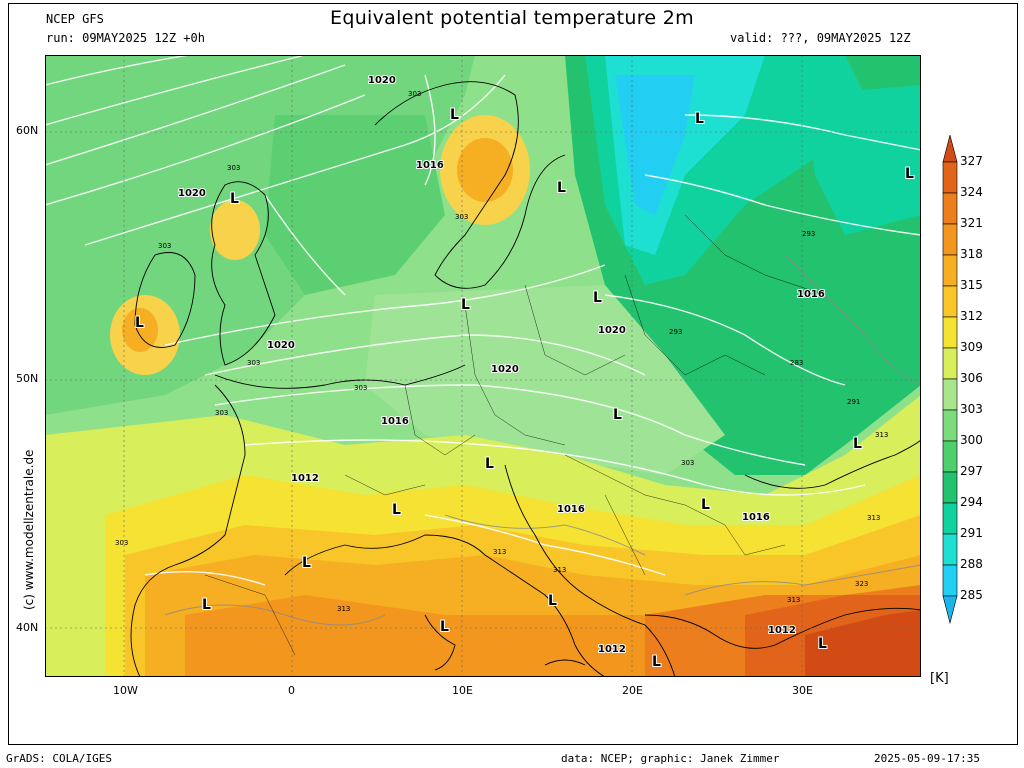  Describe the element at coordinates (796, 363) in the screenshot. I see `theta-label: 283` at that location.